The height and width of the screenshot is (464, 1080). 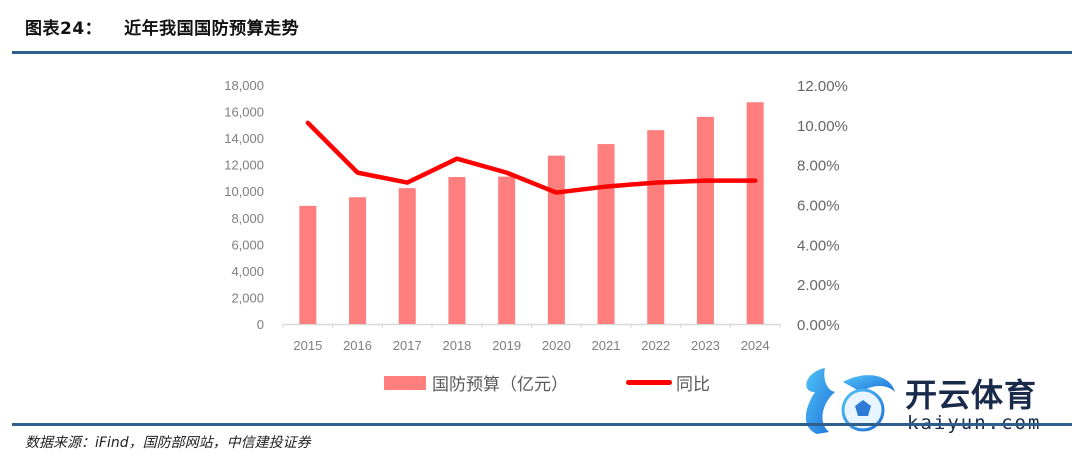 I want to click on right-axis-tick: 0.00%, so click(x=818, y=325).